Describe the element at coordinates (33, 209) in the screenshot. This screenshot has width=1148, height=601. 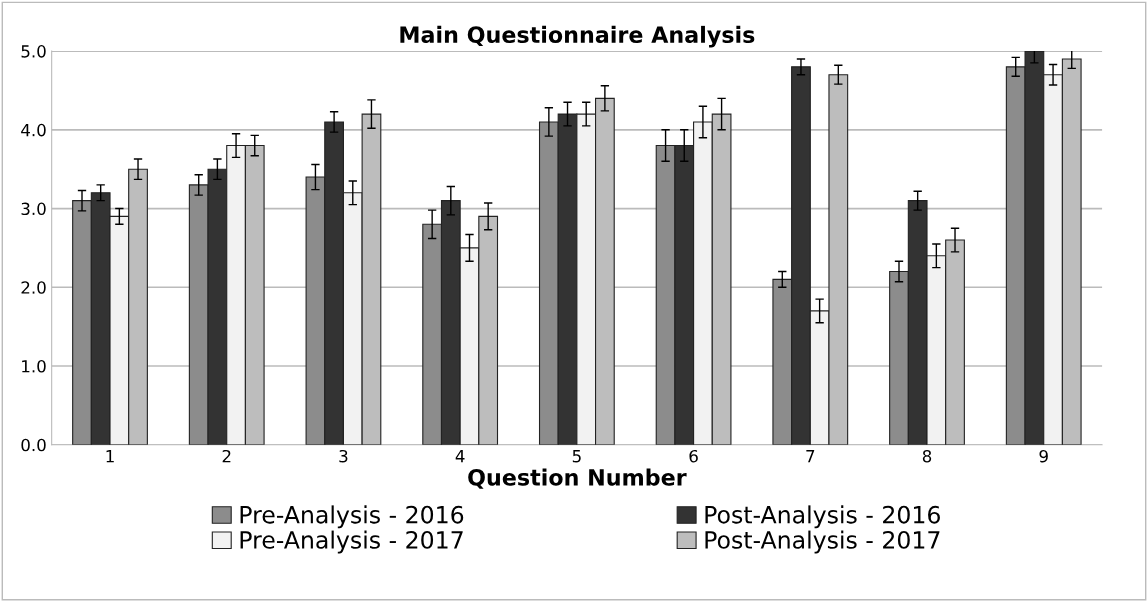
I see `y-tick-label: 3.0` at that location.